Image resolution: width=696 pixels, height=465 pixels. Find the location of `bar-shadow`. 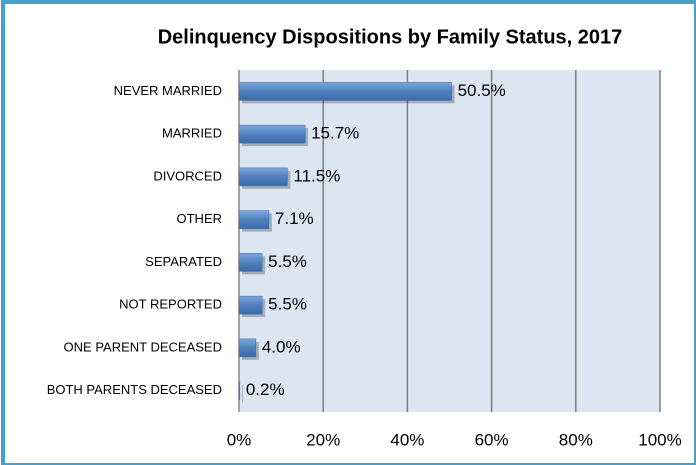

bar-shadow is located at coordinates (242, 393).